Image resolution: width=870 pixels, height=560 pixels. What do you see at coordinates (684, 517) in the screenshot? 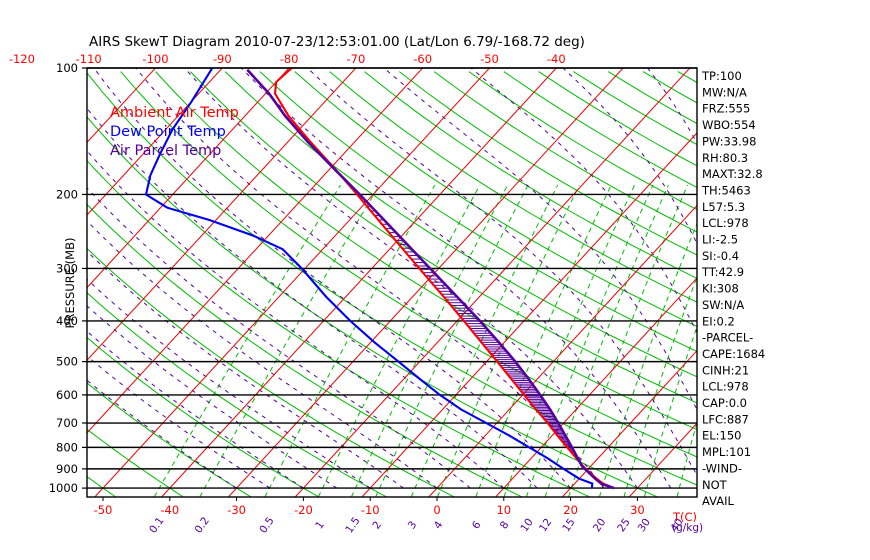
I see `temperature-unit-label: T(C)` at bounding box center [684, 517].